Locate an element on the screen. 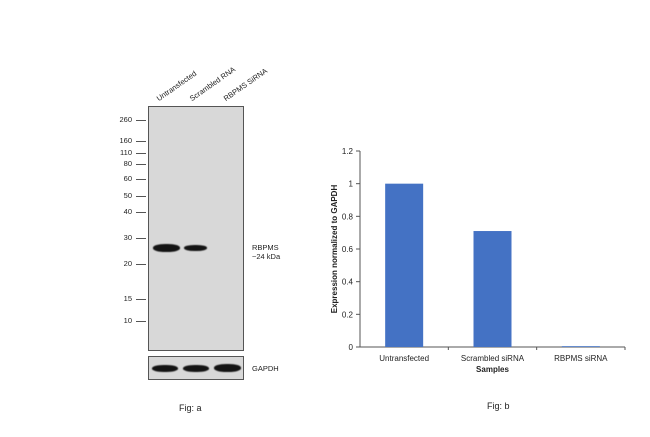  marker-260: 260 is located at coordinates (125, 119).